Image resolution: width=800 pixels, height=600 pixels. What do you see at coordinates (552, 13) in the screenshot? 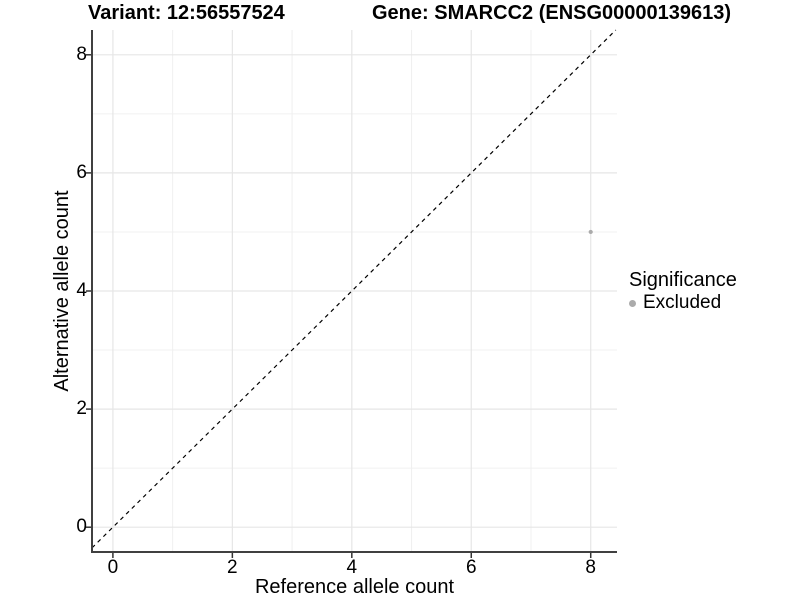
I see `plot-title-gene: Gene: SMARCC2 (ENSG00000139613)` at bounding box center [552, 13].